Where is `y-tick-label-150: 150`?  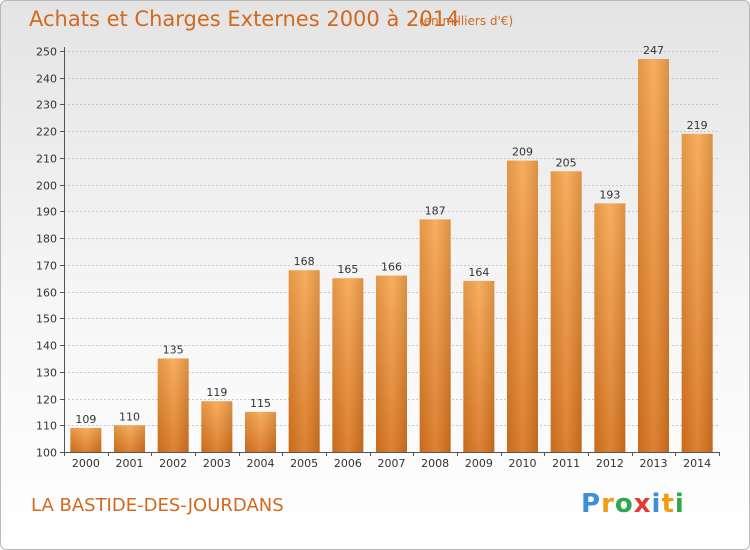 y-tick-label-150: 150 is located at coordinates (46, 319).